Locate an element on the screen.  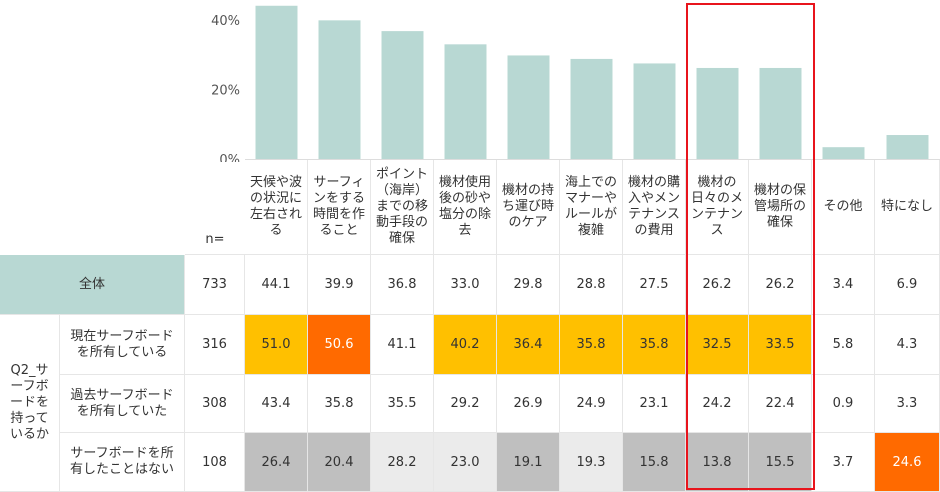
data-cell: 36.4 is located at coordinates (528, 345).